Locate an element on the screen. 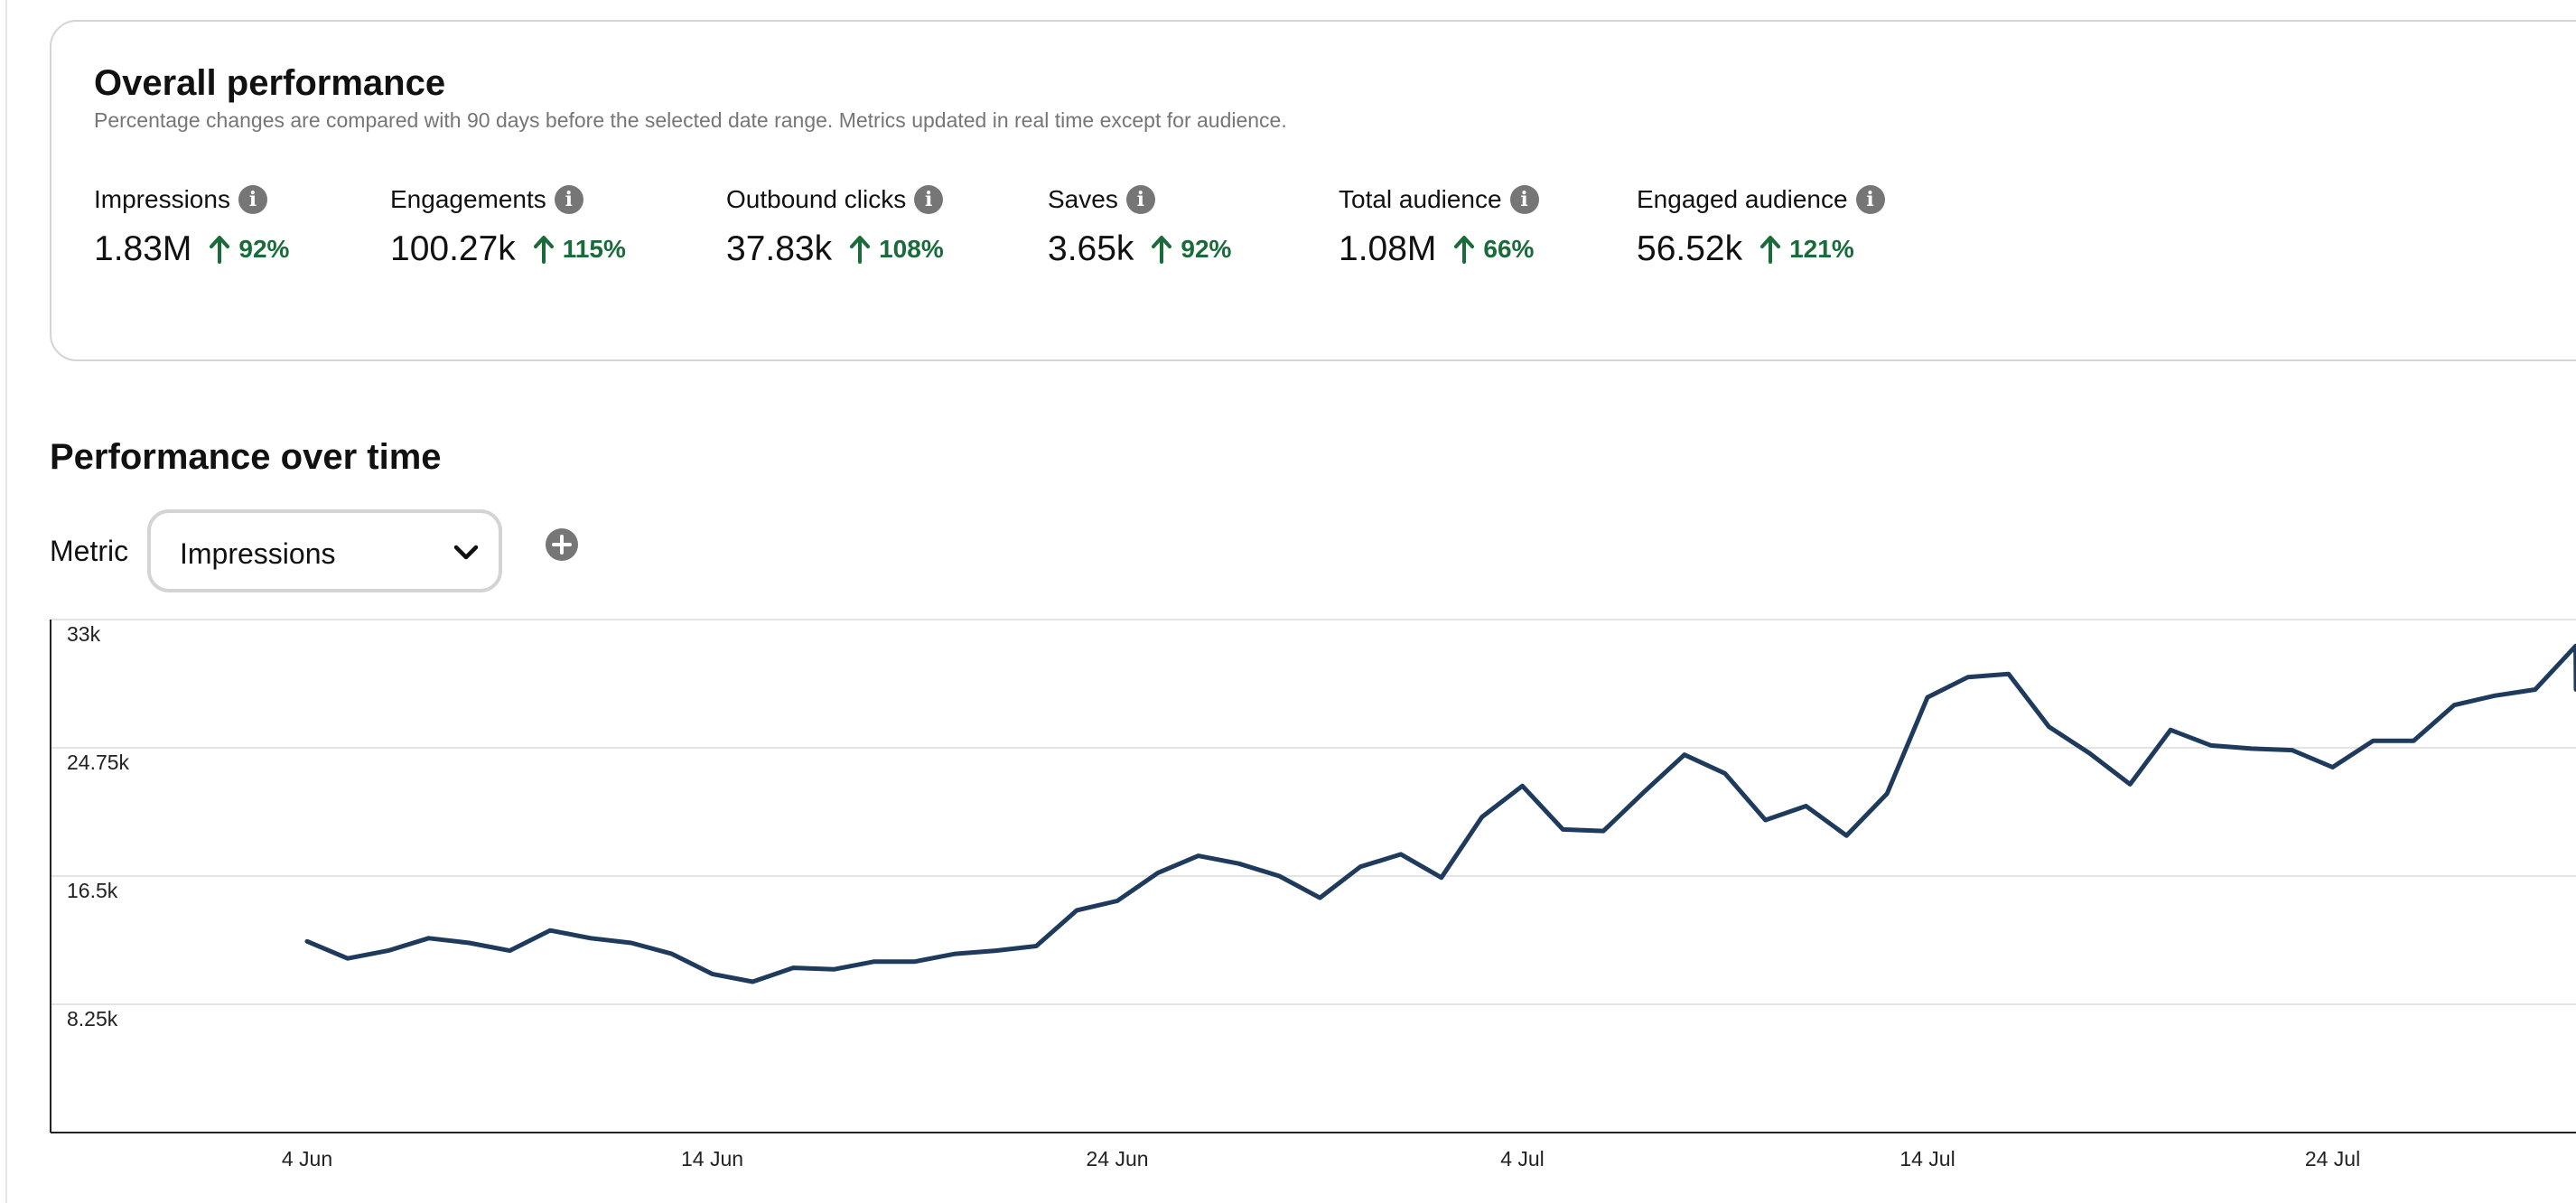  performance-over-time-title: Performance over time is located at coordinates (246, 457).